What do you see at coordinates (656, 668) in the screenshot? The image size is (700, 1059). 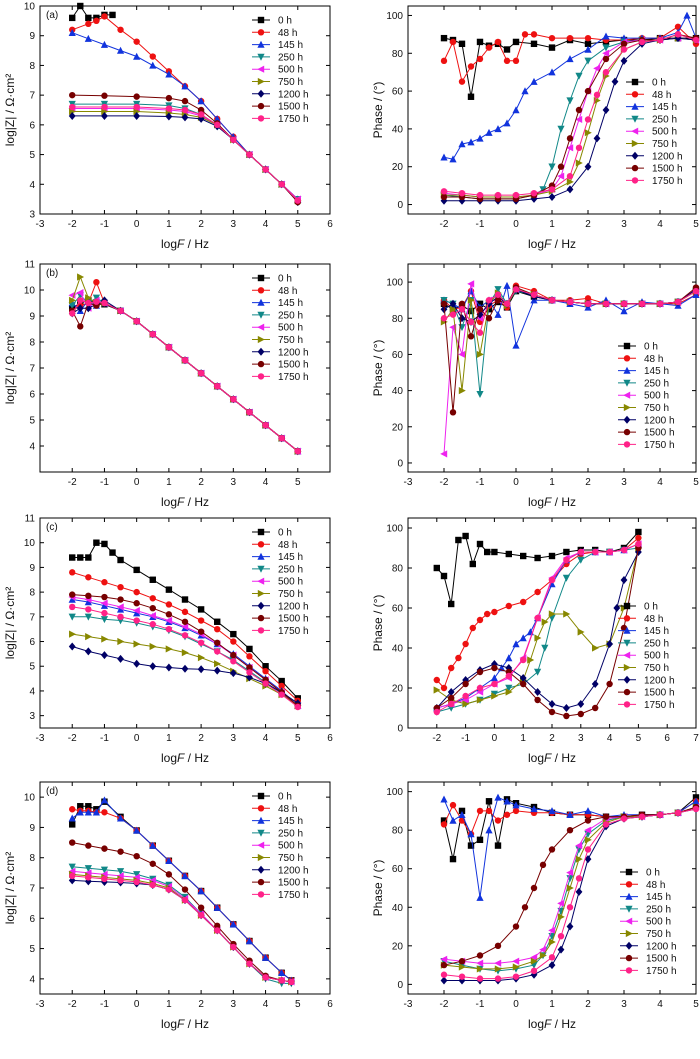 I see `legend-label: 750 h` at bounding box center [656, 668].